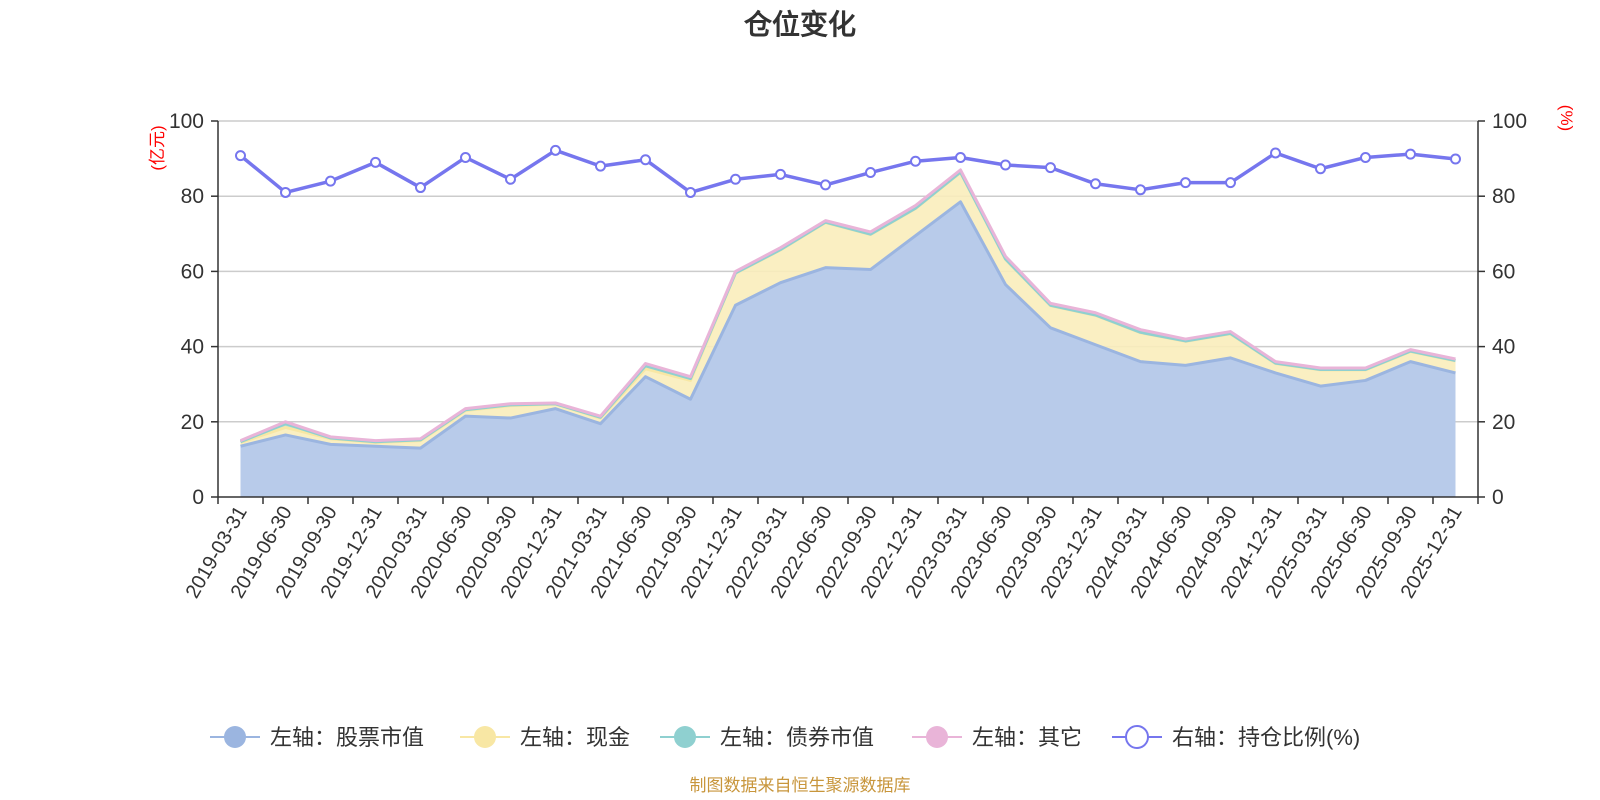 This screenshot has width=1600, height=800. Describe the element at coordinates (1509, 121) in the screenshot. I see `right-y-tick-label: 100` at that location.